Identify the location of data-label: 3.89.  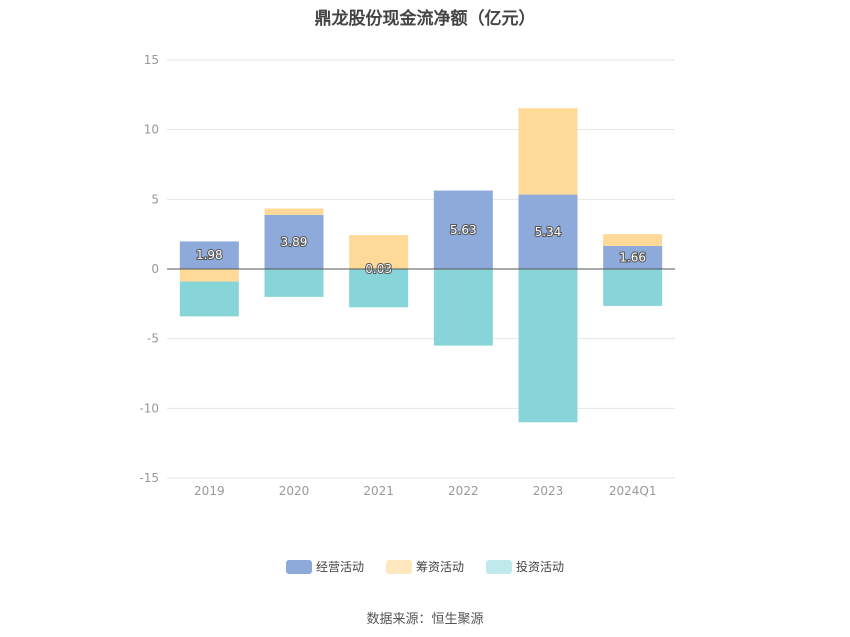
(294, 242).